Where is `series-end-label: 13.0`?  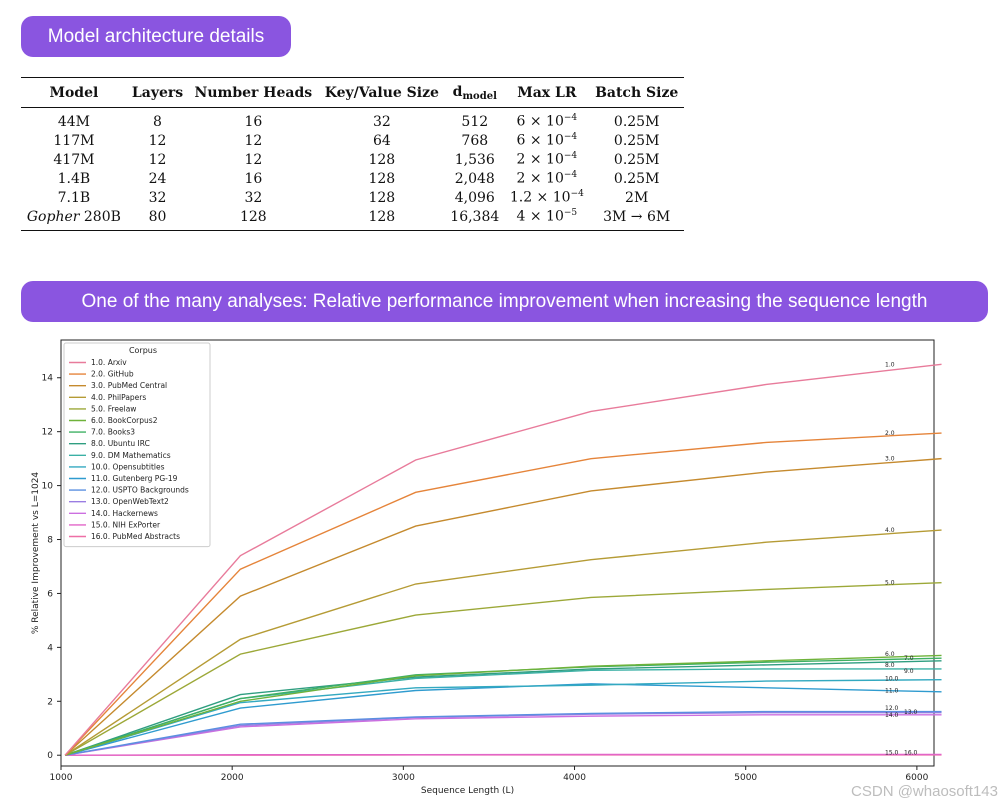 series-end-label: 13.0 is located at coordinates (911, 712).